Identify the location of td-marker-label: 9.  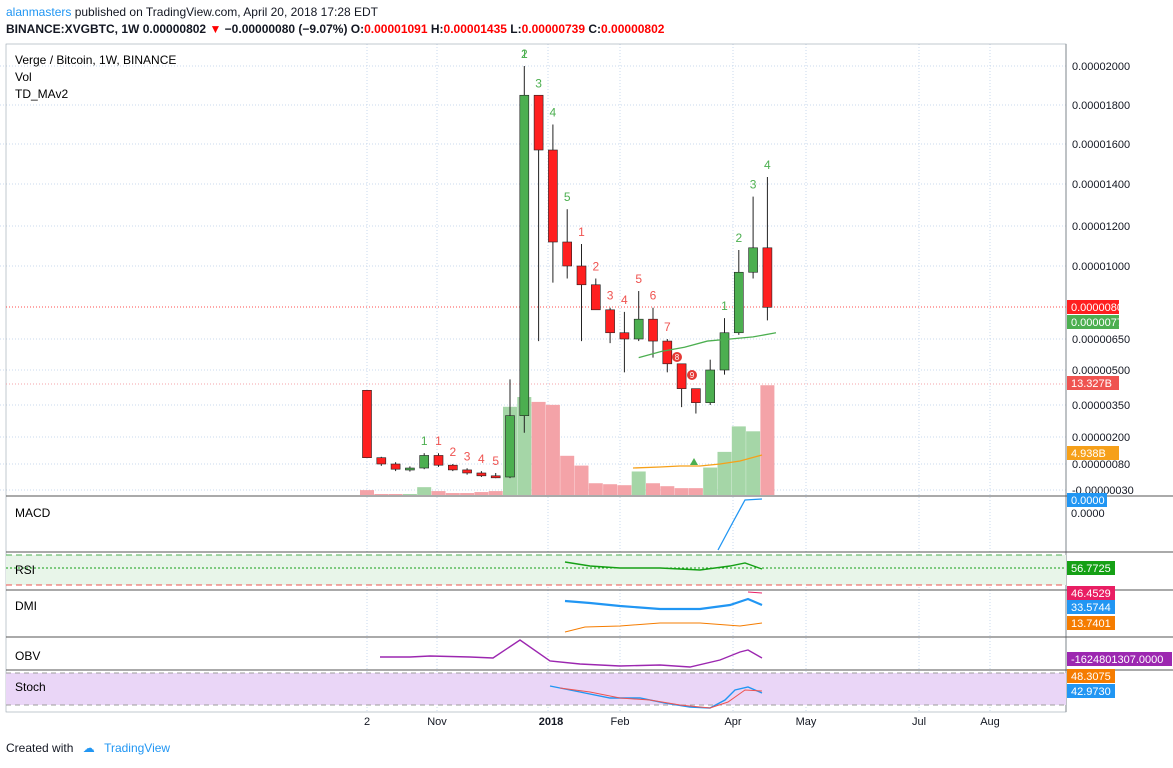
(692, 375).